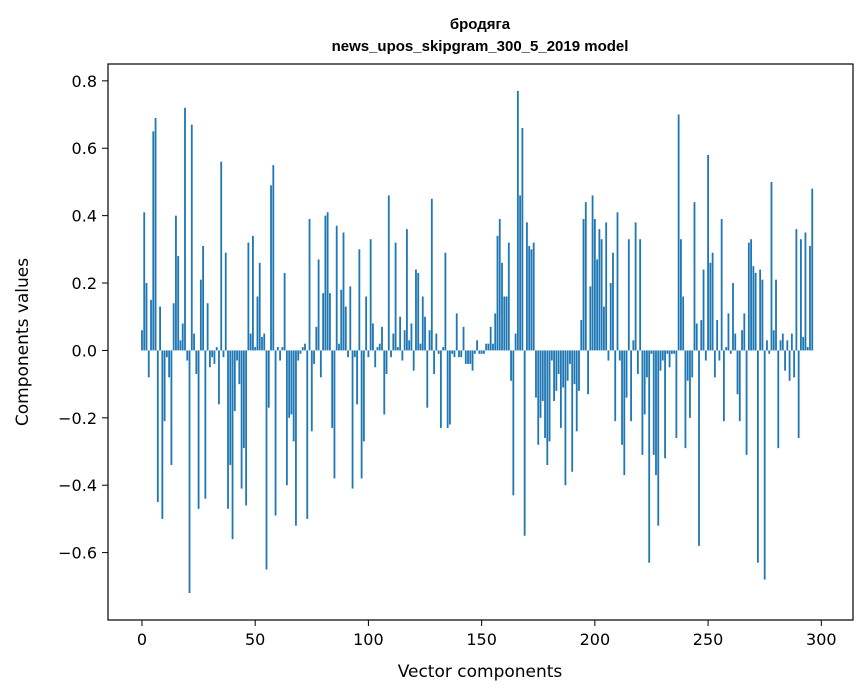 This screenshot has width=867, height=696. I want to click on chart-title: бродяга, so click(480, 24).